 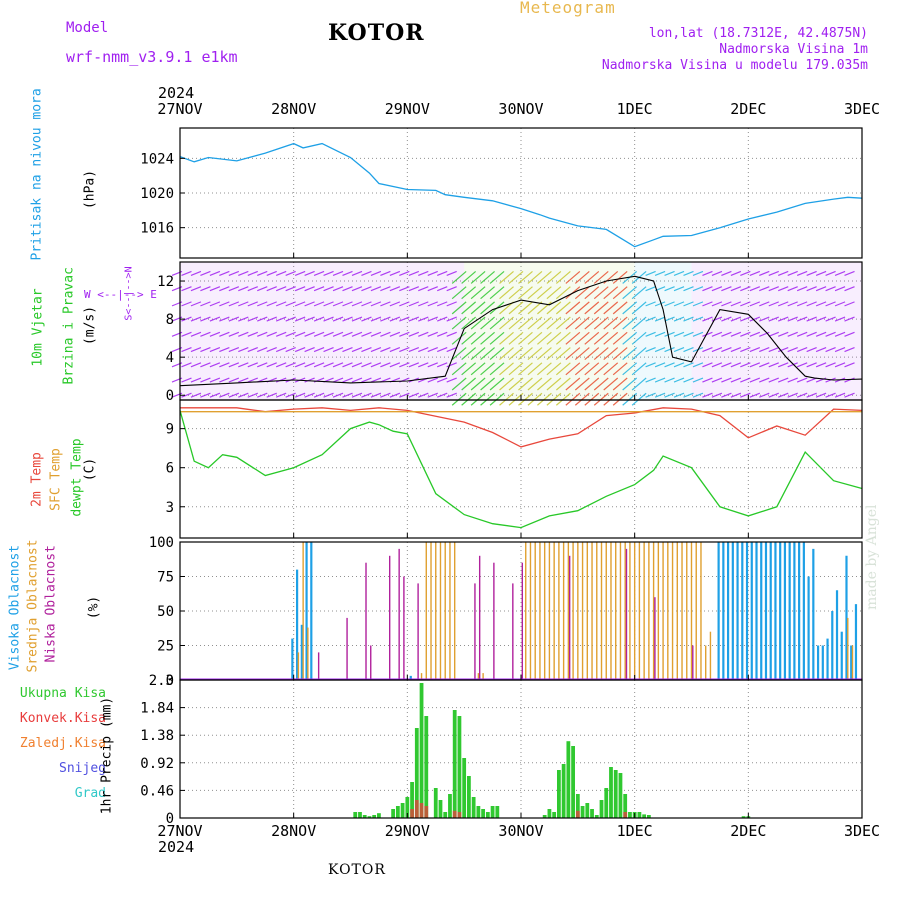 I want to click on y-tick-label: 0.46, so click(x=157, y=791).